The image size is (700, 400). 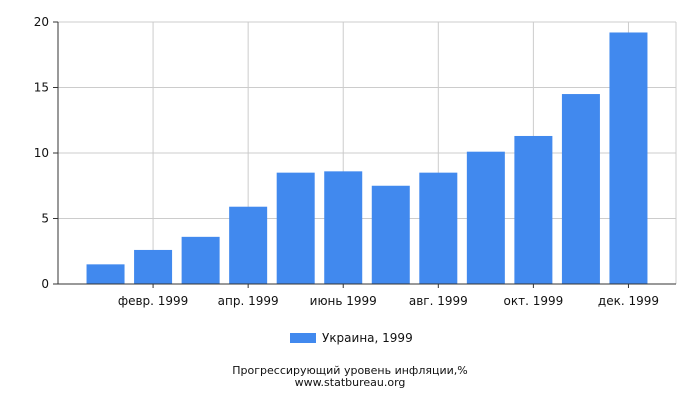 What do you see at coordinates (438, 301) in the screenshot?
I see `x-tick-label: авг. 1999` at bounding box center [438, 301].